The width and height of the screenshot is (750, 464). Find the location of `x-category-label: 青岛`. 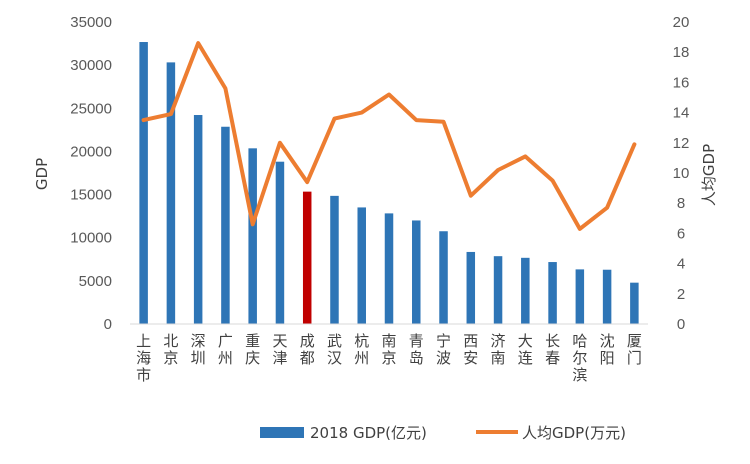

x-category-label: 青岛 is located at coordinates (416, 349).